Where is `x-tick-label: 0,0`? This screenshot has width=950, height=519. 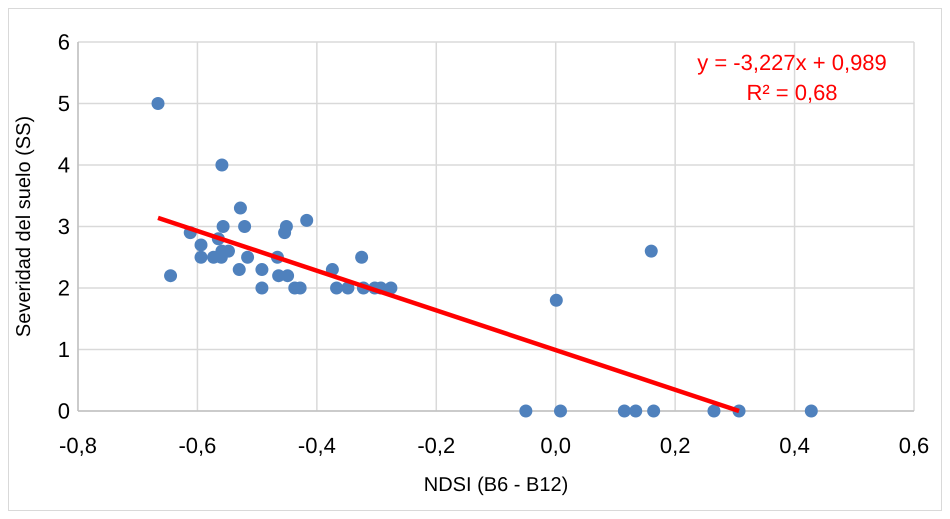 x-tick-label: 0,0 is located at coordinates (556, 445).